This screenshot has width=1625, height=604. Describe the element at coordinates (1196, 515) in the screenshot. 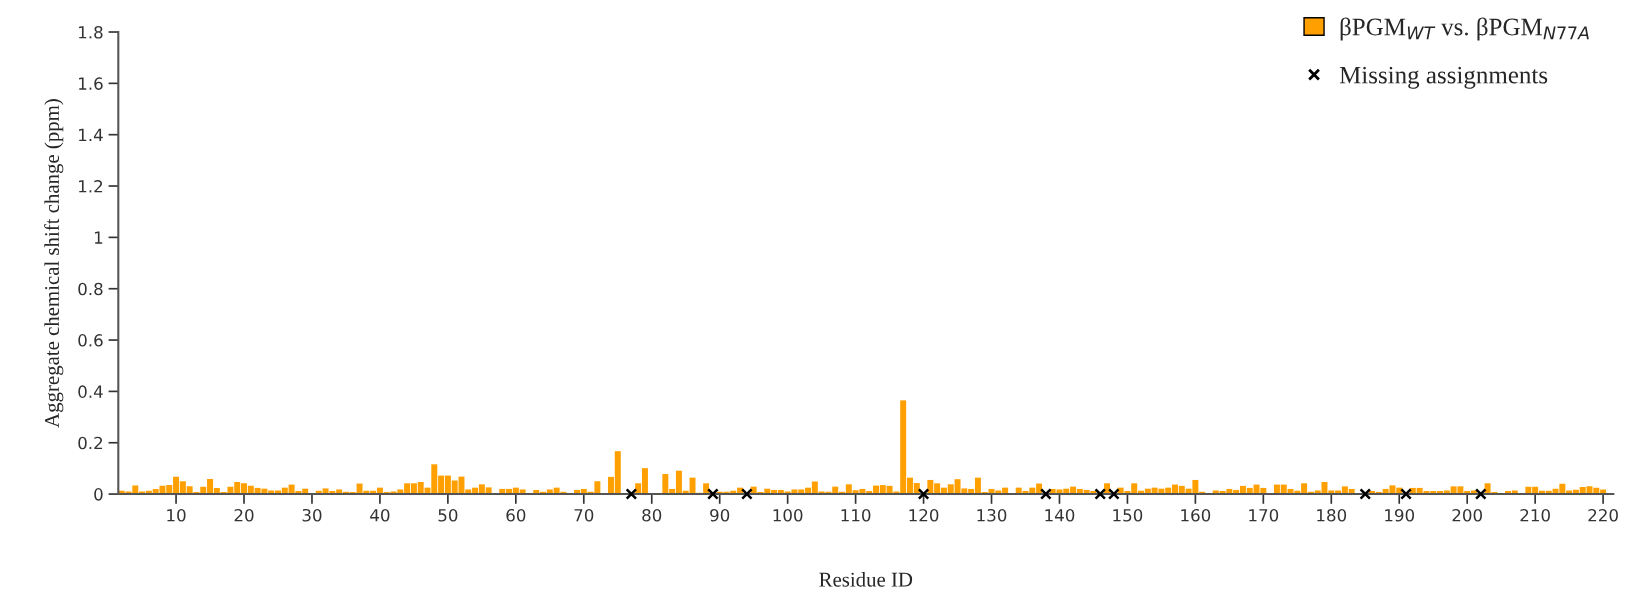

I see `x-tick-label: 160` at that location.